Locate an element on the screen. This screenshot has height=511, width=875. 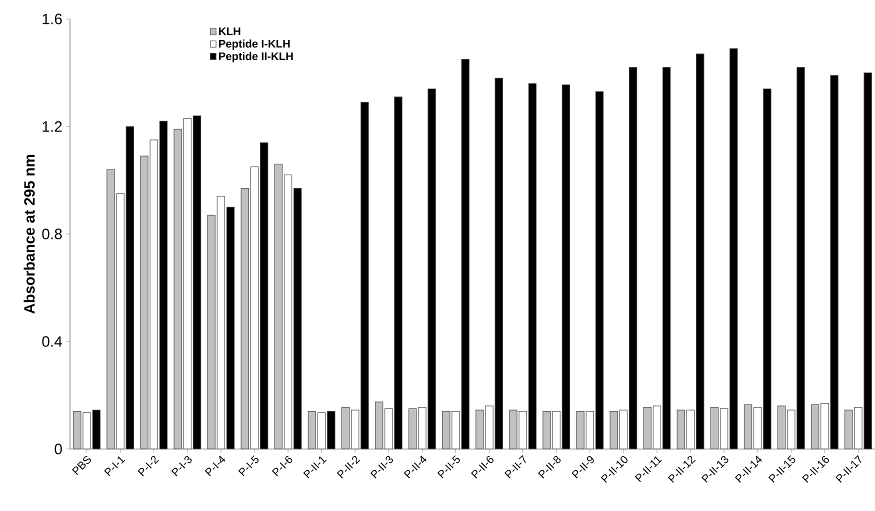
y-tick-label: 0.8 is located at coordinates (52, 234).